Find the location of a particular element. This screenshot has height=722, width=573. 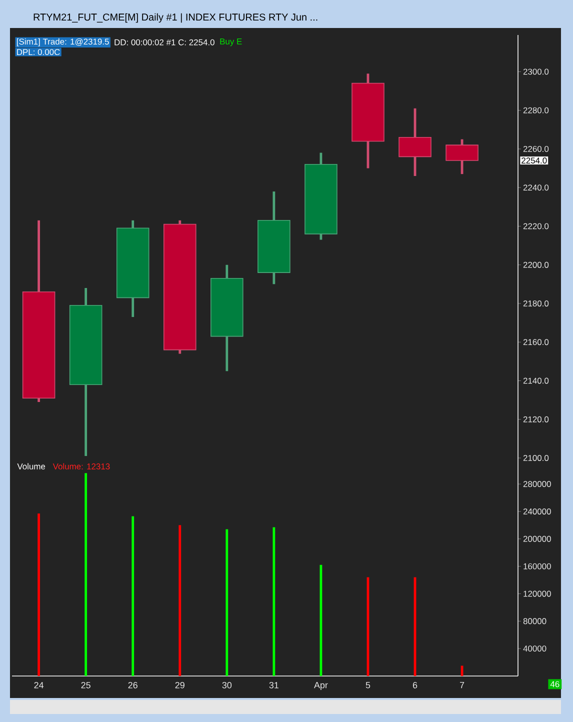

y-tick-label: 2260.0 is located at coordinates (536, 149).